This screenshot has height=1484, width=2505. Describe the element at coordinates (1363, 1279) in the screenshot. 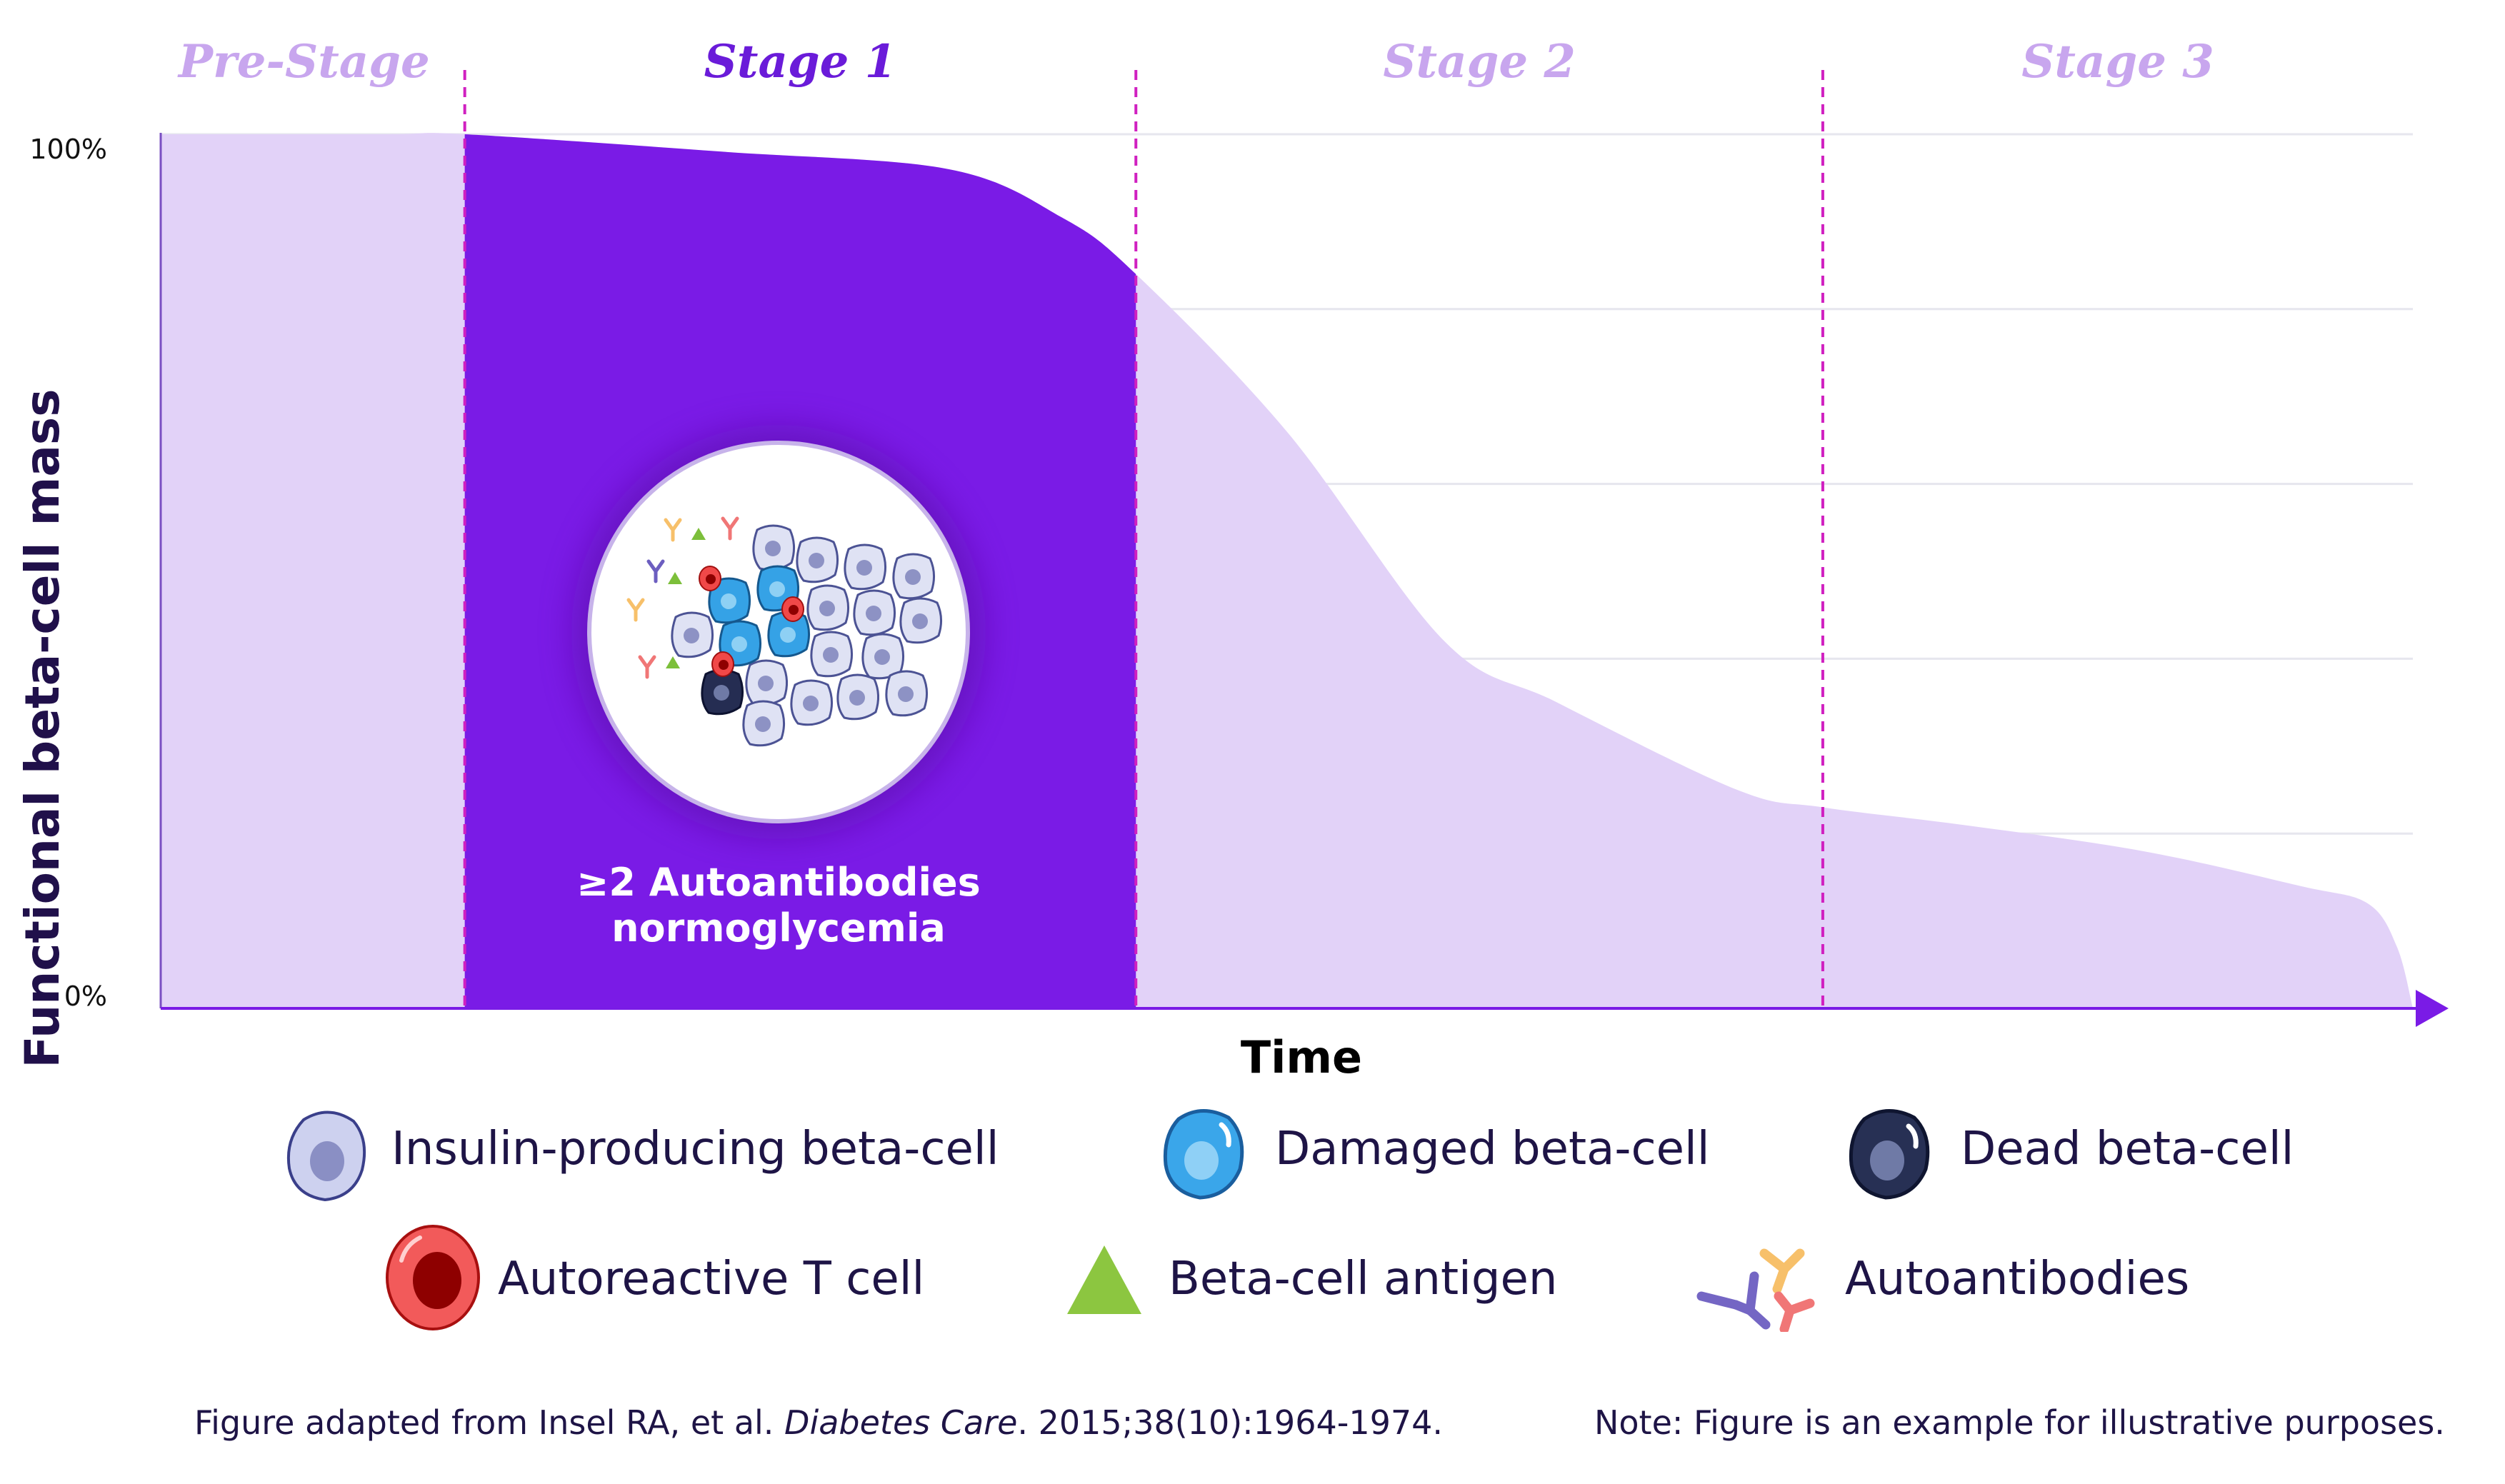

I see `legend-label-antigen: Beta-cell antigen` at that location.